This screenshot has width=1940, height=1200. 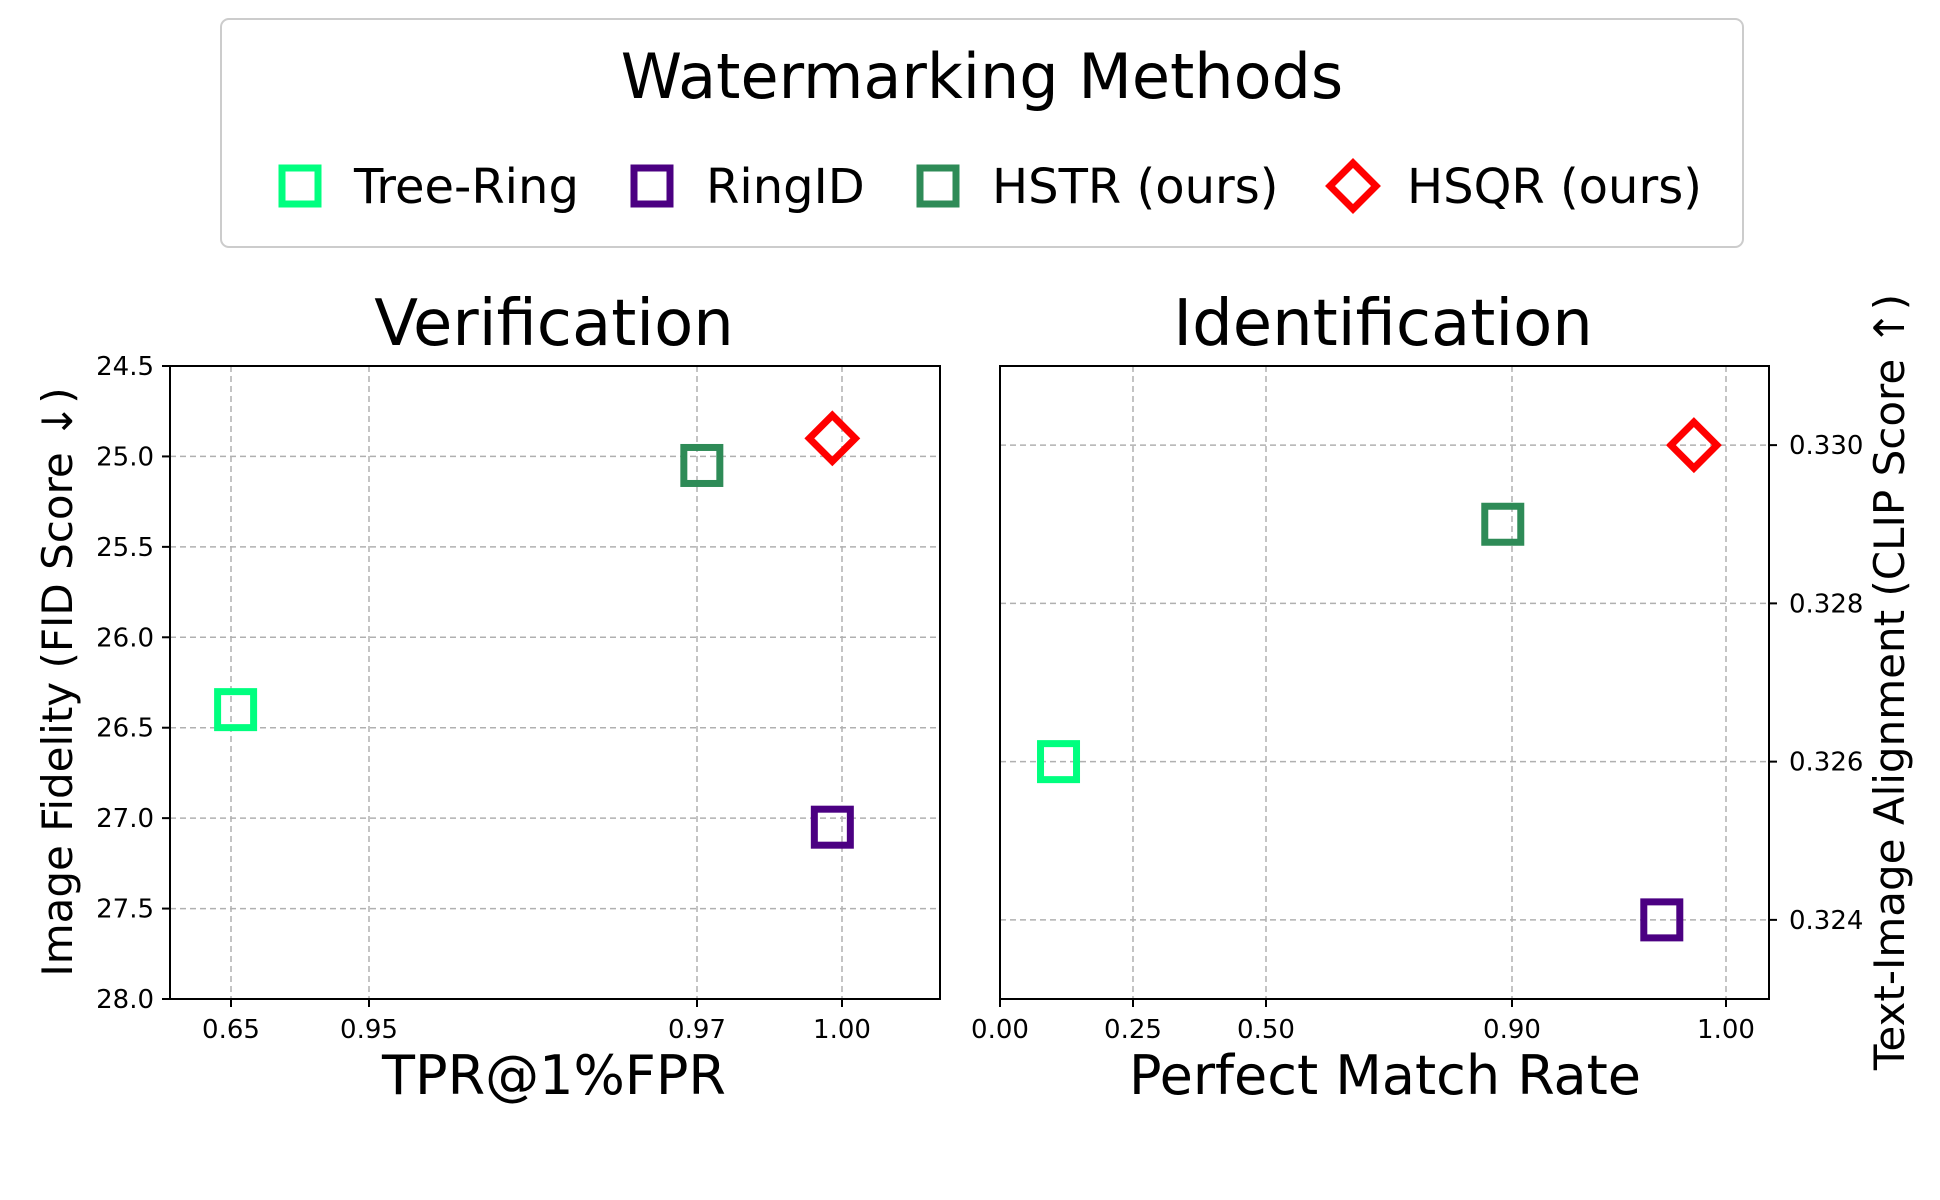 What do you see at coordinates (231, 1030) in the screenshot?
I see `x-tick-label: 0.65` at bounding box center [231, 1030].